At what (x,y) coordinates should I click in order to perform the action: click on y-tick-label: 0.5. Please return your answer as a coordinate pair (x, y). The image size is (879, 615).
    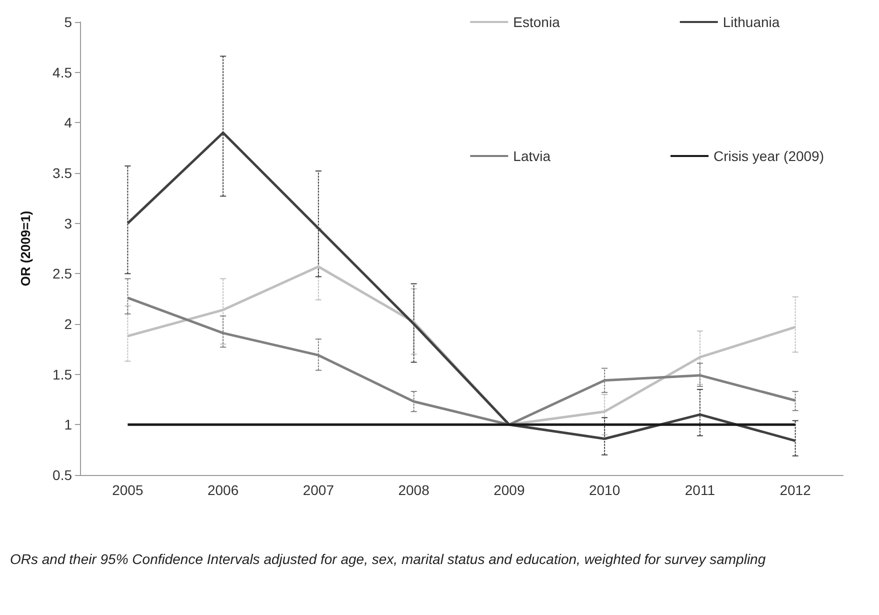
    Looking at the image, I should click on (62, 475).